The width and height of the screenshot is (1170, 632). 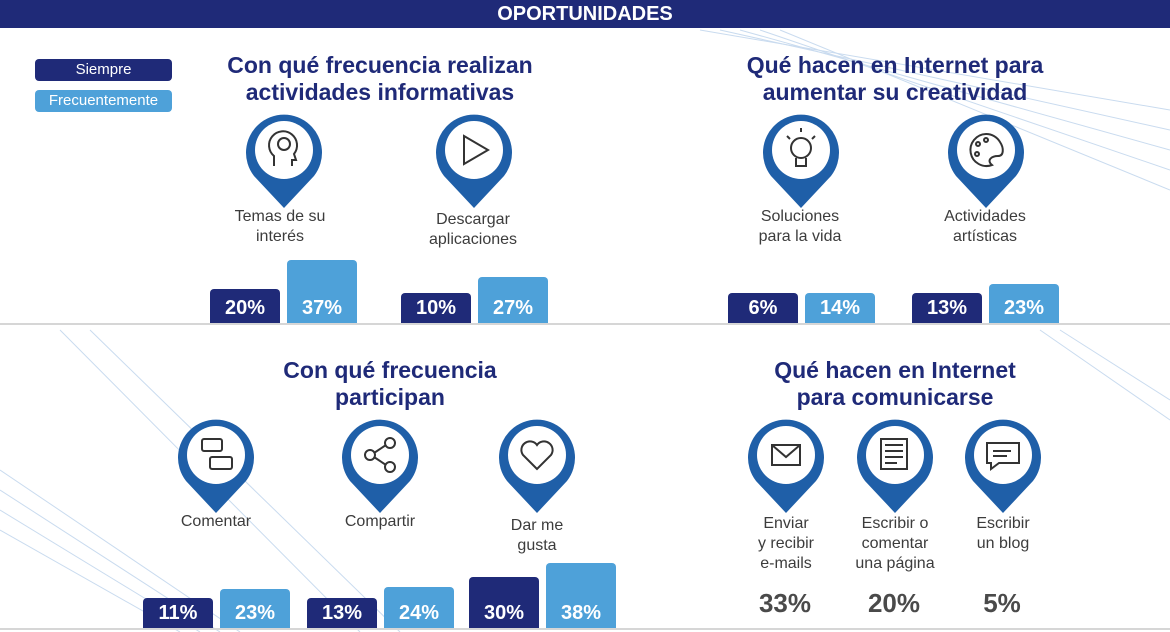 What do you see at coordinates (1002, 603) in the screenshot?
I see `value-blog: 5%` at bounding box center [1002, 603].